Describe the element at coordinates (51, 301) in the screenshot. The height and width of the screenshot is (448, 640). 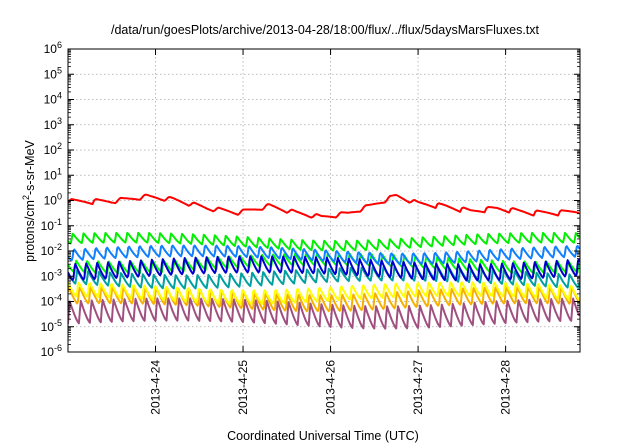
I see `y-tick-label: 10⁻⁴` at that location.